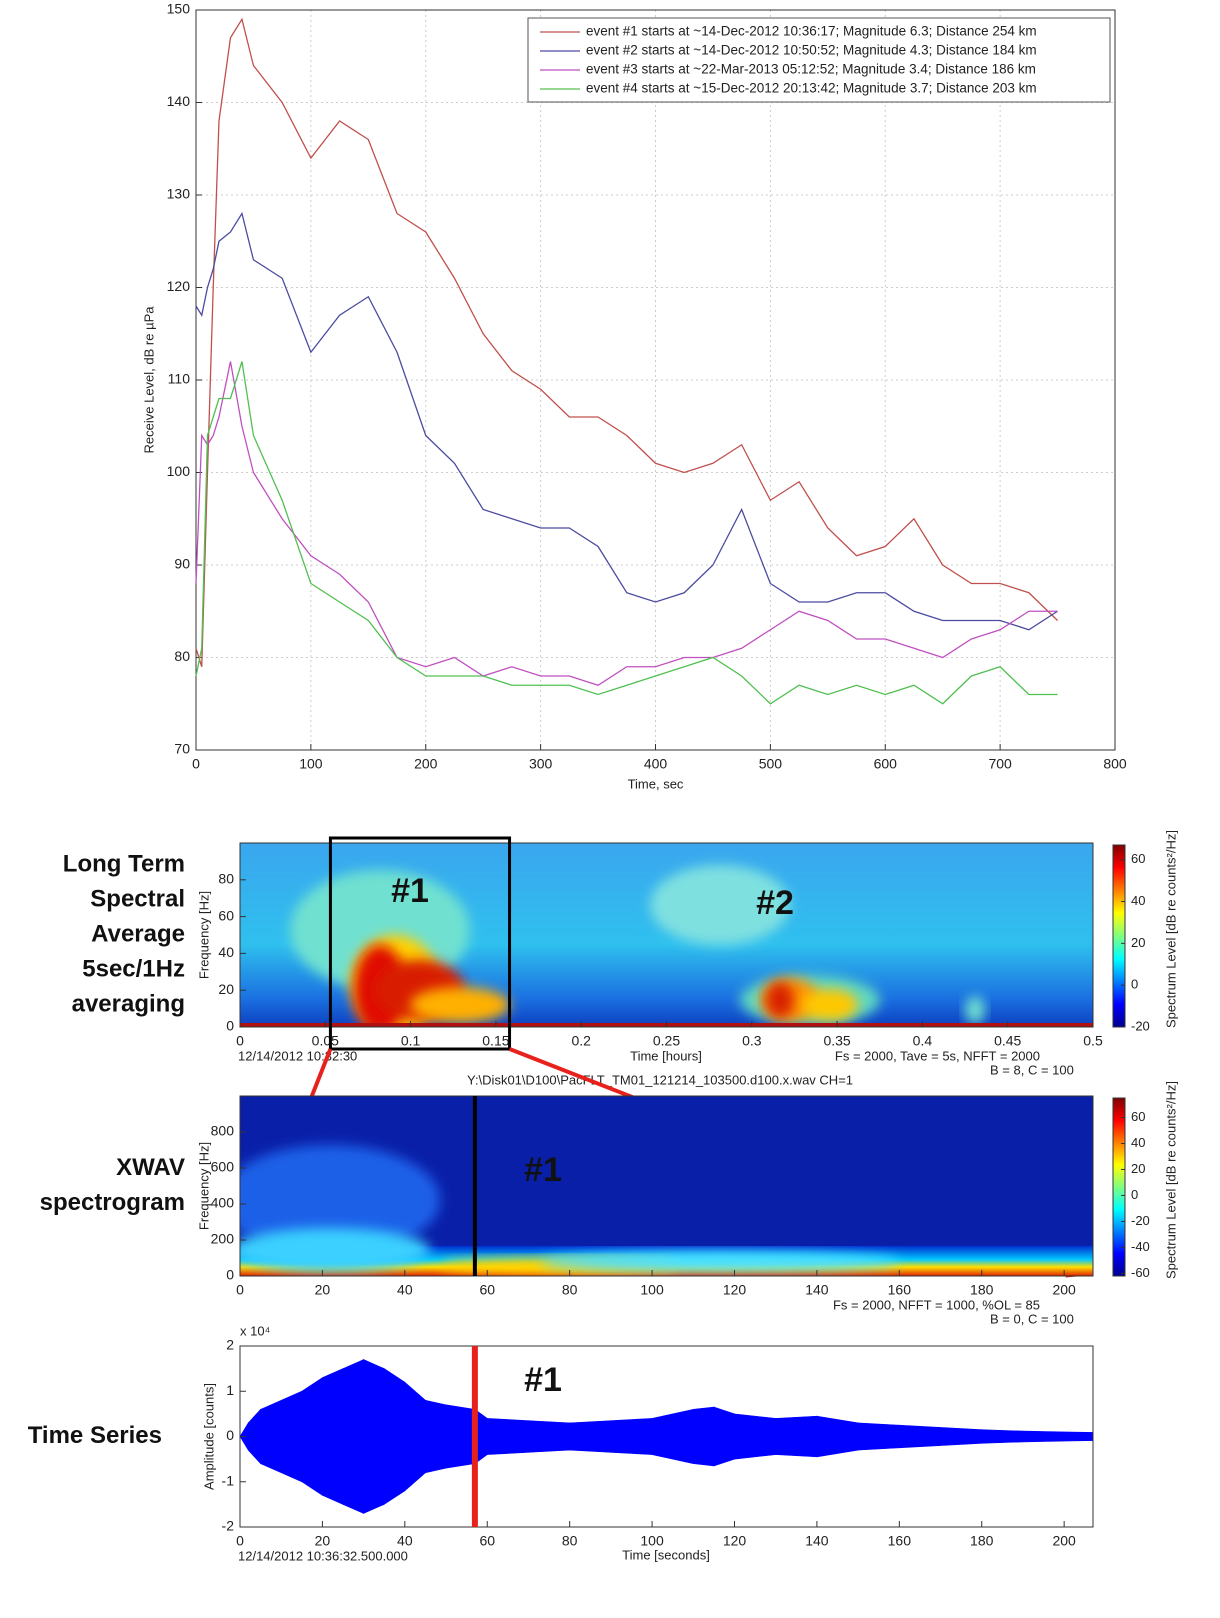  I want to click on y-tick-label: 120, so click(179, 286).